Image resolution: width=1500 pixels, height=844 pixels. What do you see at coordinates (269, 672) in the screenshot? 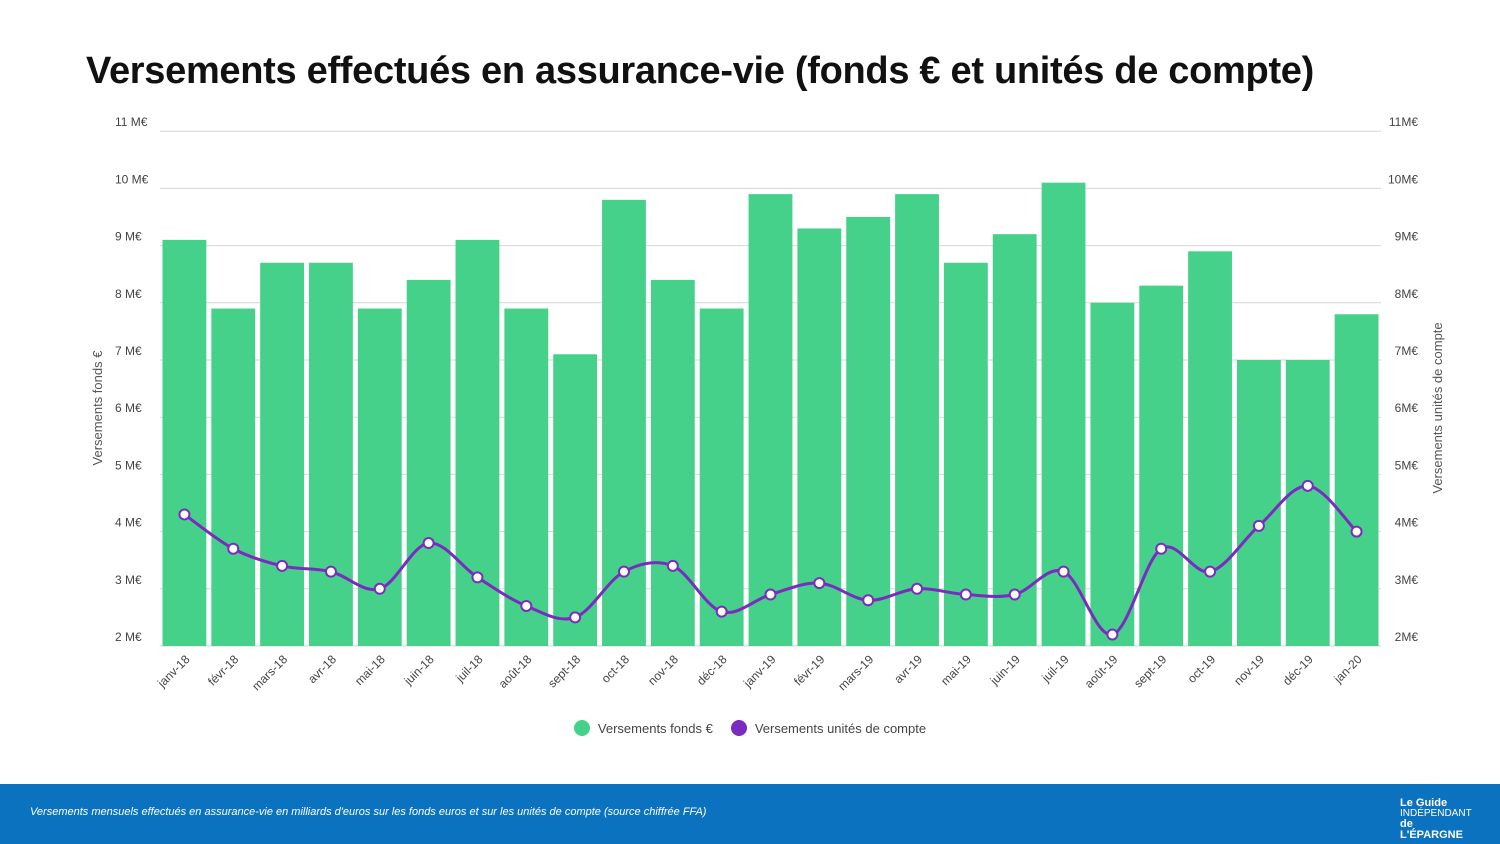
I see `x-tick: mars-18` at bounding box center [269, 672].